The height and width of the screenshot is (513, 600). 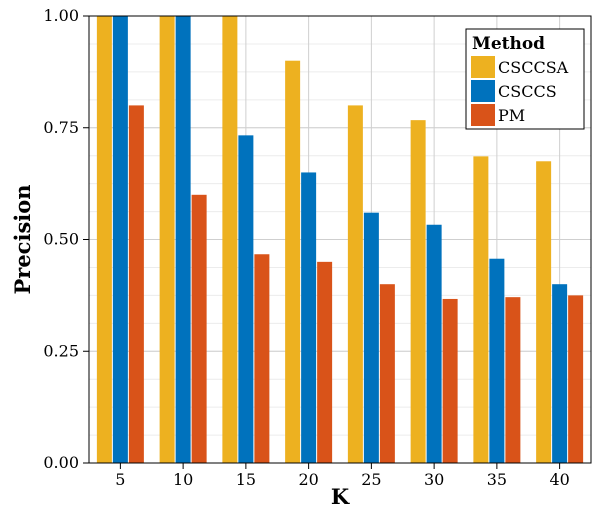 I want to click on x-tick-label: 30, so click(x=434, y=479).